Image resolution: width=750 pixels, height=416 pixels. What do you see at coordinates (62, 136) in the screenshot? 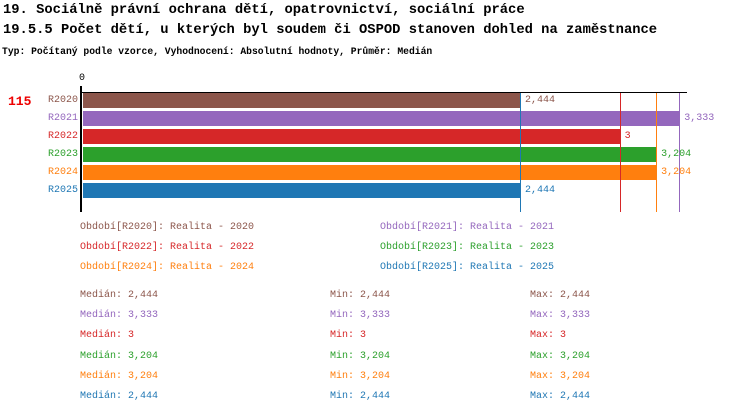
I see `bar-category-label: R2022` at bounding box center [62, 136].